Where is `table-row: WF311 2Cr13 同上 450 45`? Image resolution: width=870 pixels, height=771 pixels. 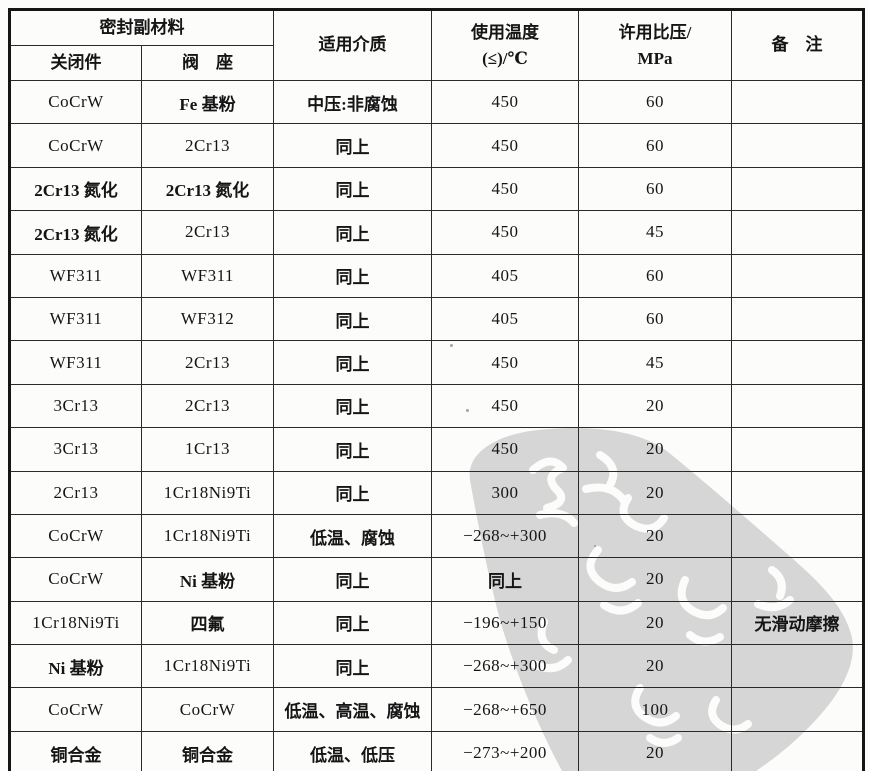
table-row: WF311 2Cr13 同上 450 45 is located at coordinates (436, 362).